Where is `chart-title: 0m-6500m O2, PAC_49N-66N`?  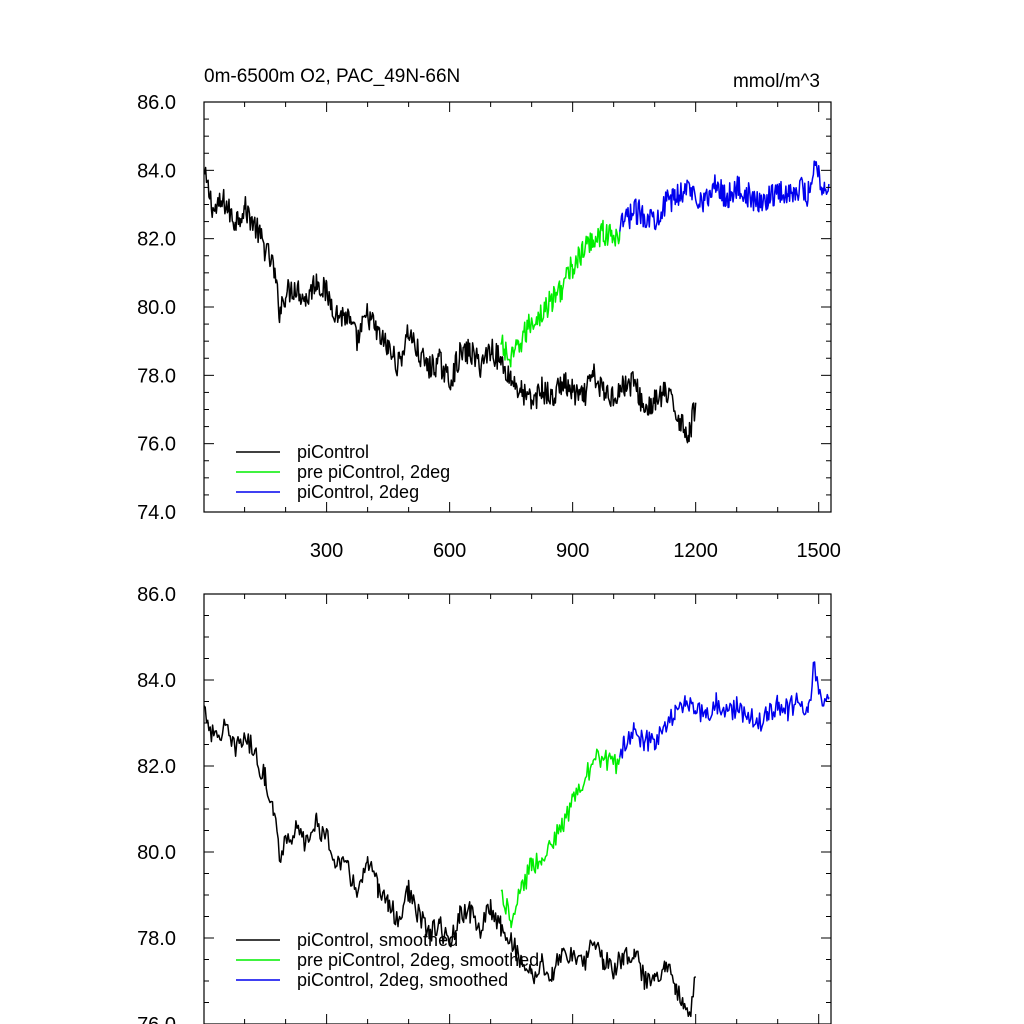 chart-title: 0m-6500m O2, PAC_49N-66N is located at coordinates (332, 76).